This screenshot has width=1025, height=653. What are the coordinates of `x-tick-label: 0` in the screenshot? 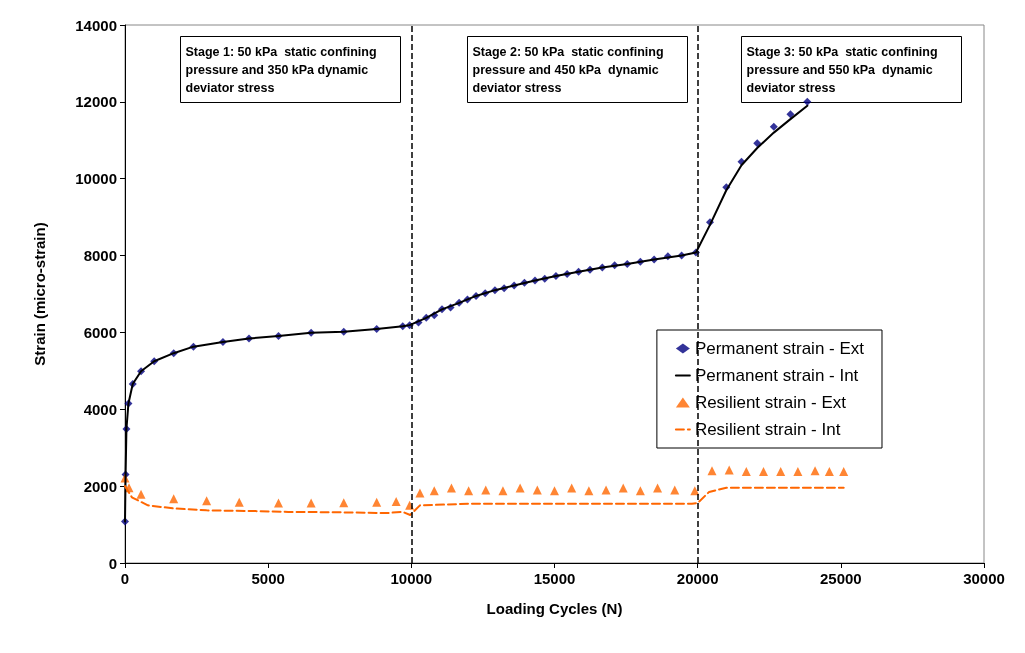 It's located at (125, 578).